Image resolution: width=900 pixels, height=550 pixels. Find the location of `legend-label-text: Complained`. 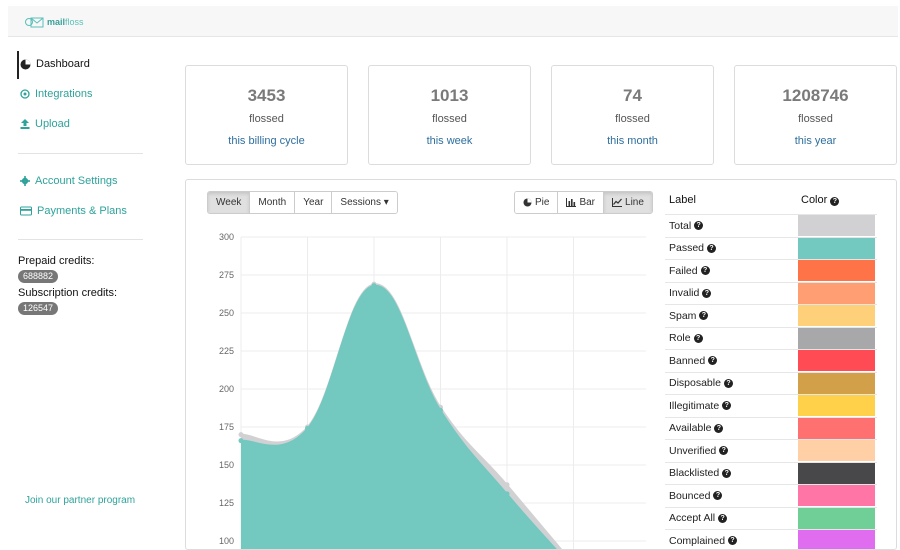

legend-label-text: Complained is located at coordinates (697, 540).